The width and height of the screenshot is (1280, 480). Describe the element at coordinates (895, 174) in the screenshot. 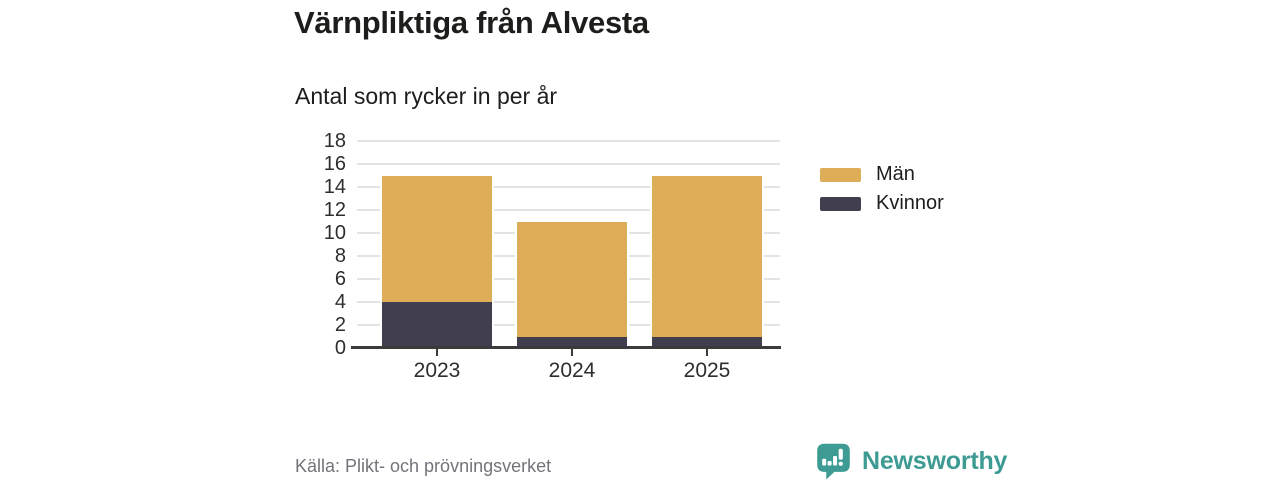

I see `legend-label-man: Män` at that location.